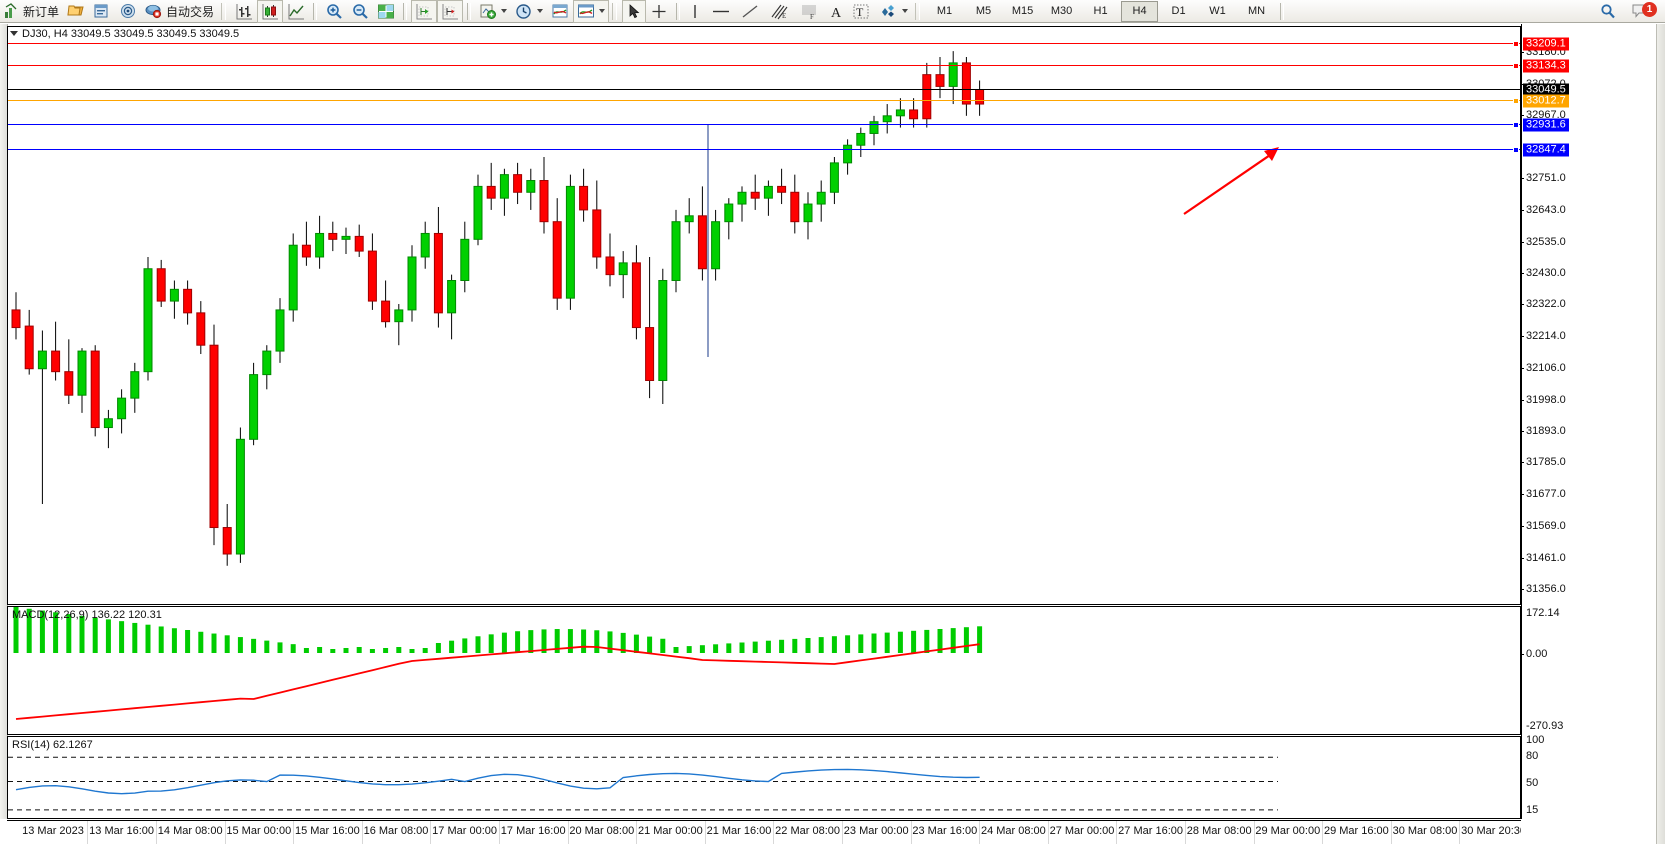  What do you see at coordinates (504, 11) in the screenshot?
I see `add-indicator-caret-icon` at bounding box center [504, 11].